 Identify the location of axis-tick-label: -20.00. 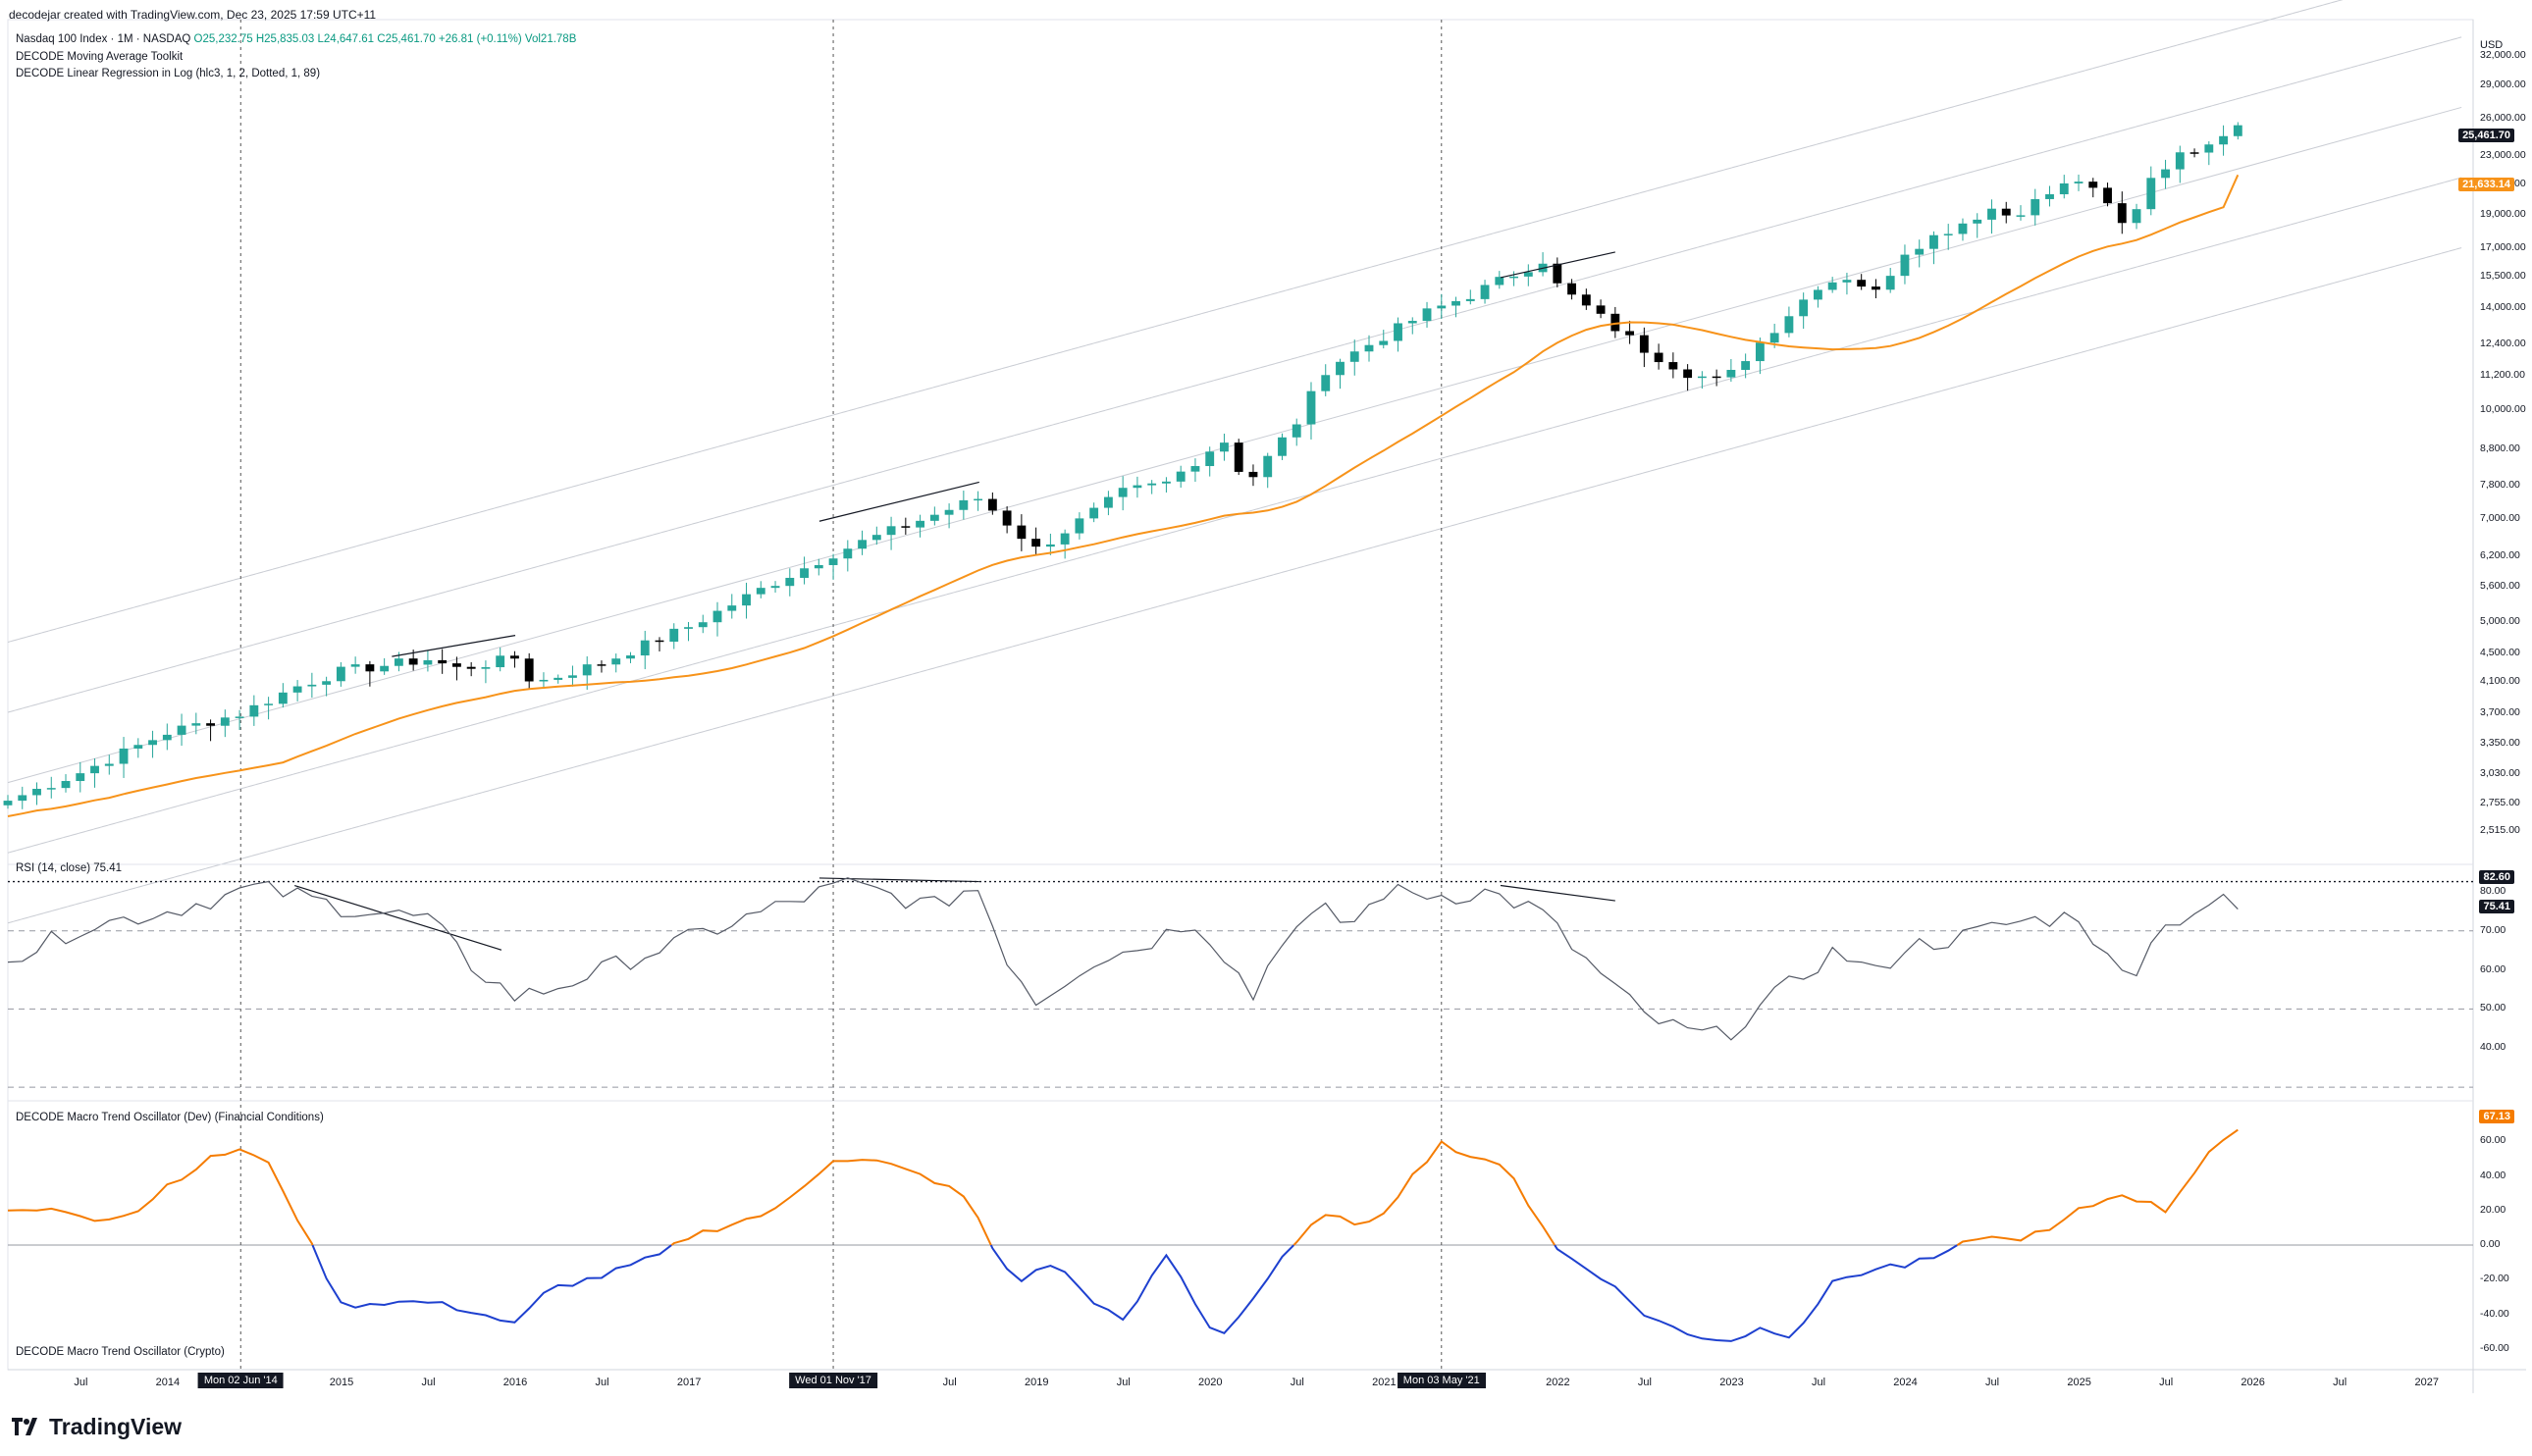
(2494, 1279).